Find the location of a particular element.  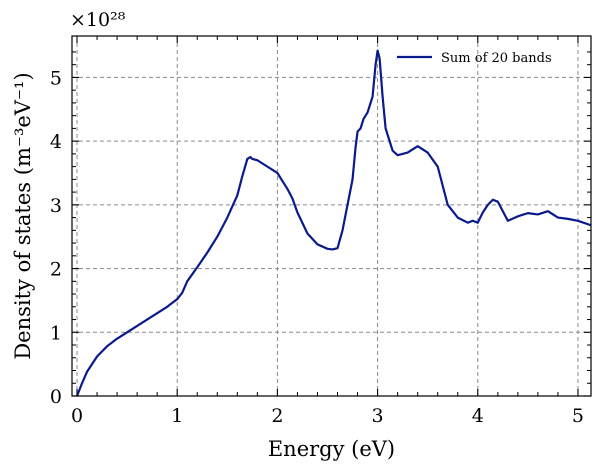

y-tick-label: 1 is located at coordinates (56, 333).